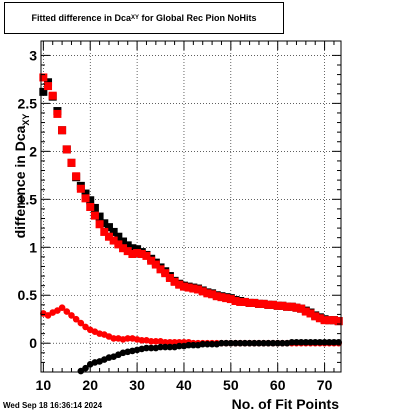  I want to click on y-axis-label: difference in DcaXY, so click(22, 176).